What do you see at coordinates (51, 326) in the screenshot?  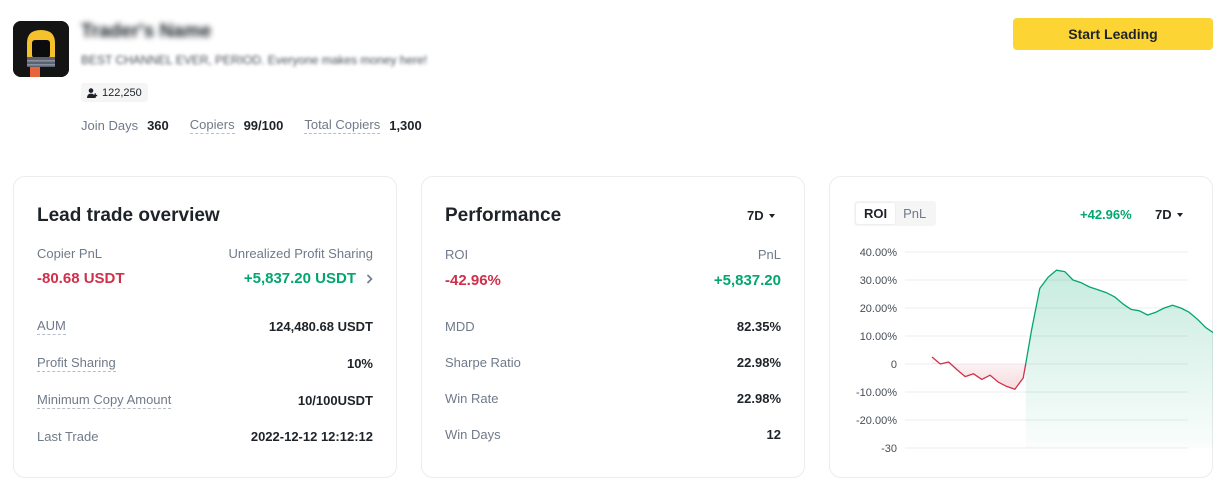 I see `aum-label: AUM` at bounding box center [51, 326].